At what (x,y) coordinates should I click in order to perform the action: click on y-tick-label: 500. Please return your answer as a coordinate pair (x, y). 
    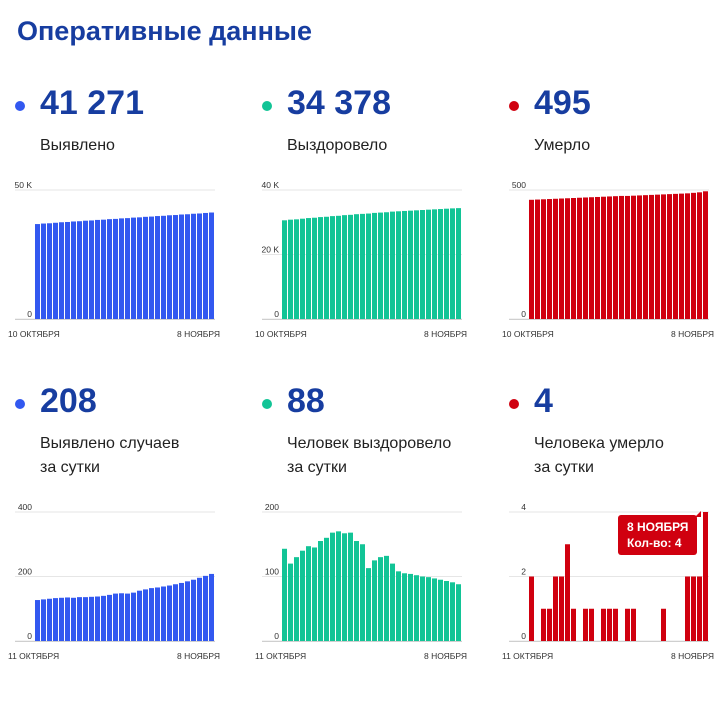
    Looking at the image, I should click on (519, 185).